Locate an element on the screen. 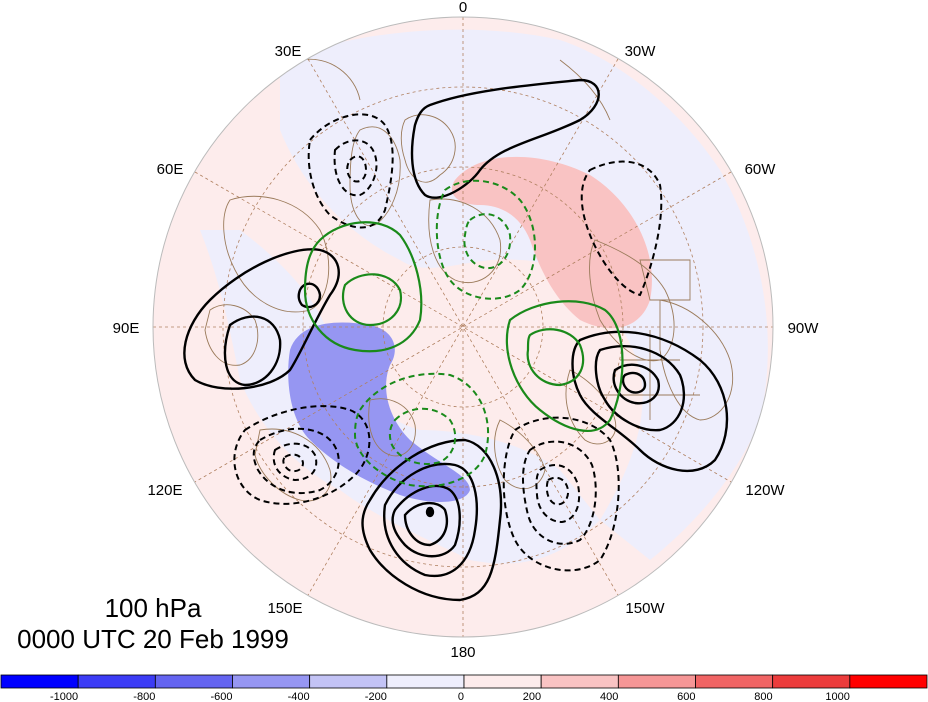 This screenshot has height=702, width=928. lon-label-90e: 90E is located at coordinates (126, 328).